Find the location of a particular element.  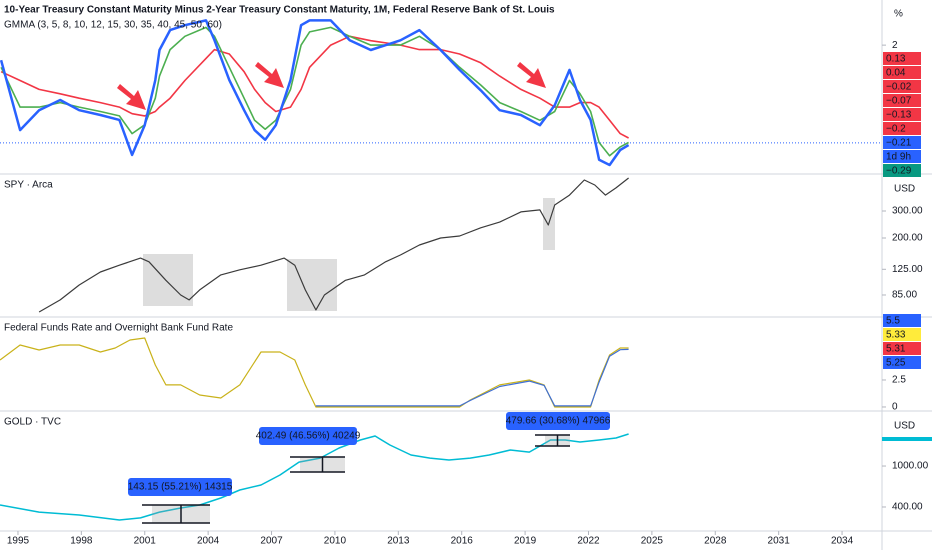

x-tick-label: 2010 is located at coordinates (335, 541).